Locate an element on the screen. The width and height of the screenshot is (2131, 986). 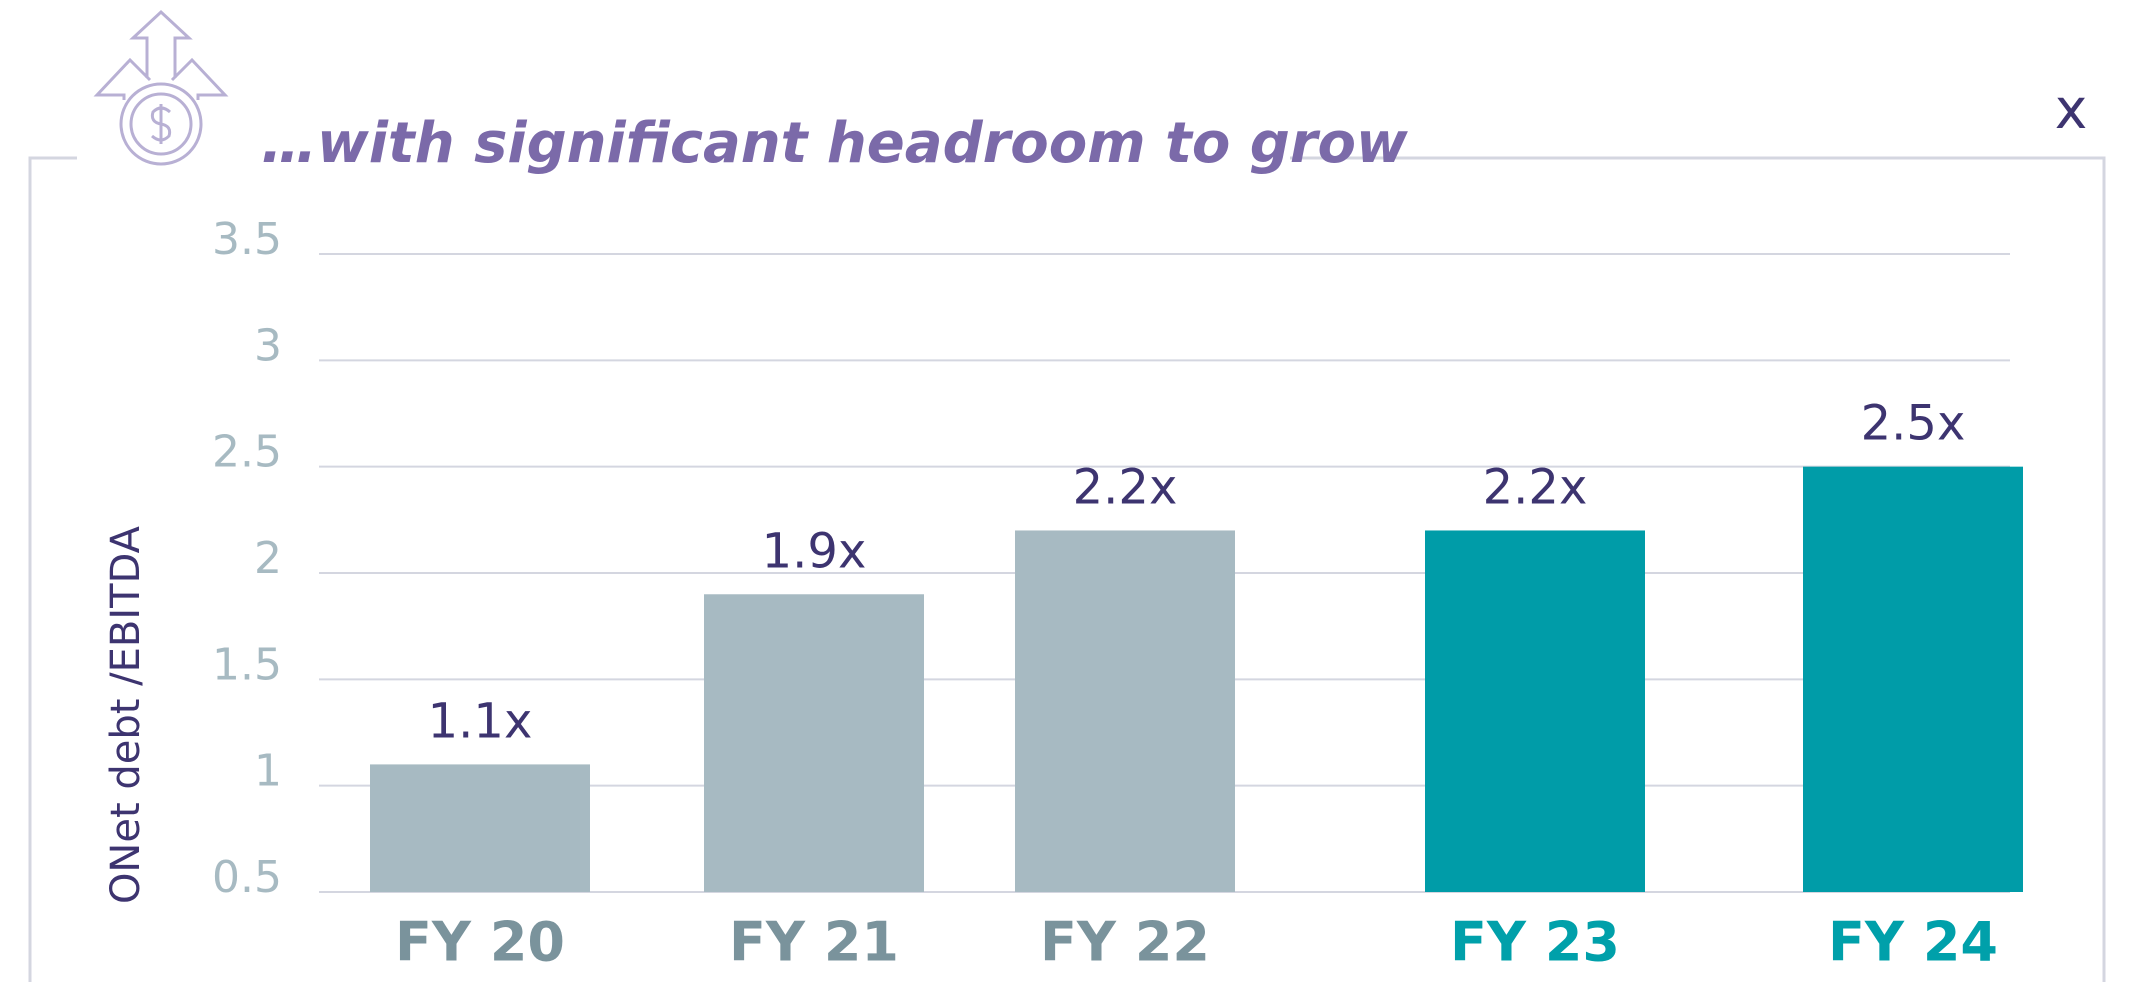
value-label: 1.9x is located at coordinates (814, 551).